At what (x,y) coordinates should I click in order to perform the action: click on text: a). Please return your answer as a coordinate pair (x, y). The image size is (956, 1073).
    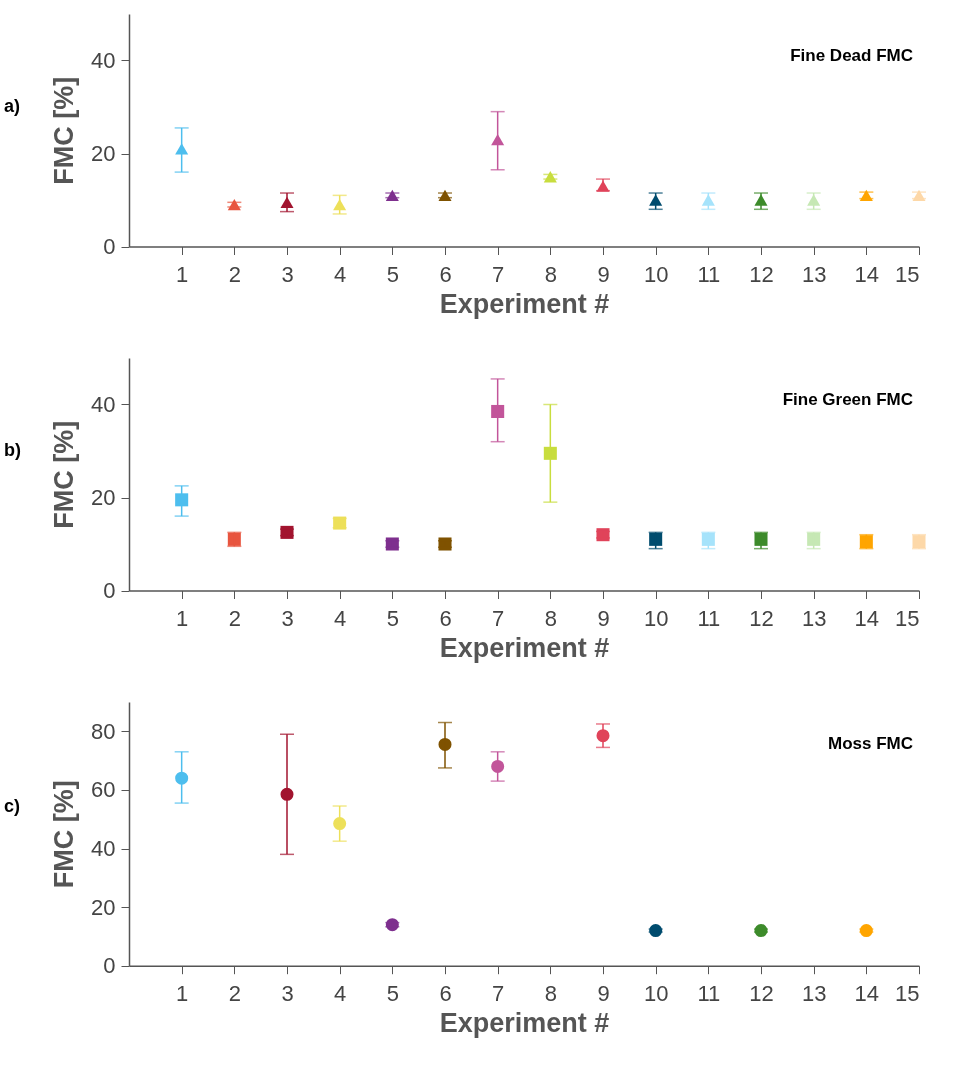
    Looking at the image, I should click on (12, 106).